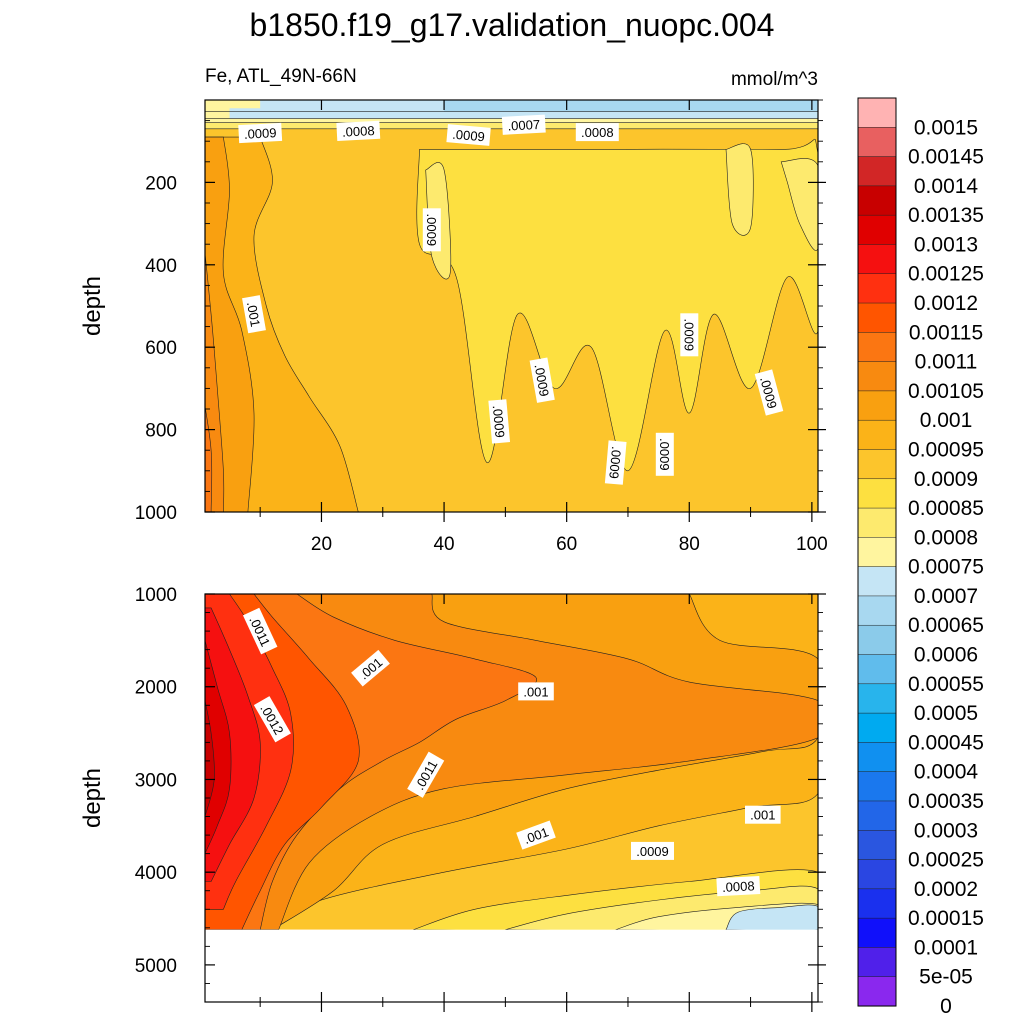  What do you see at coordinates (946, 274) in the screenshot?
I see `colorbar-label: 0.00125` at bounding box center [946, 274].